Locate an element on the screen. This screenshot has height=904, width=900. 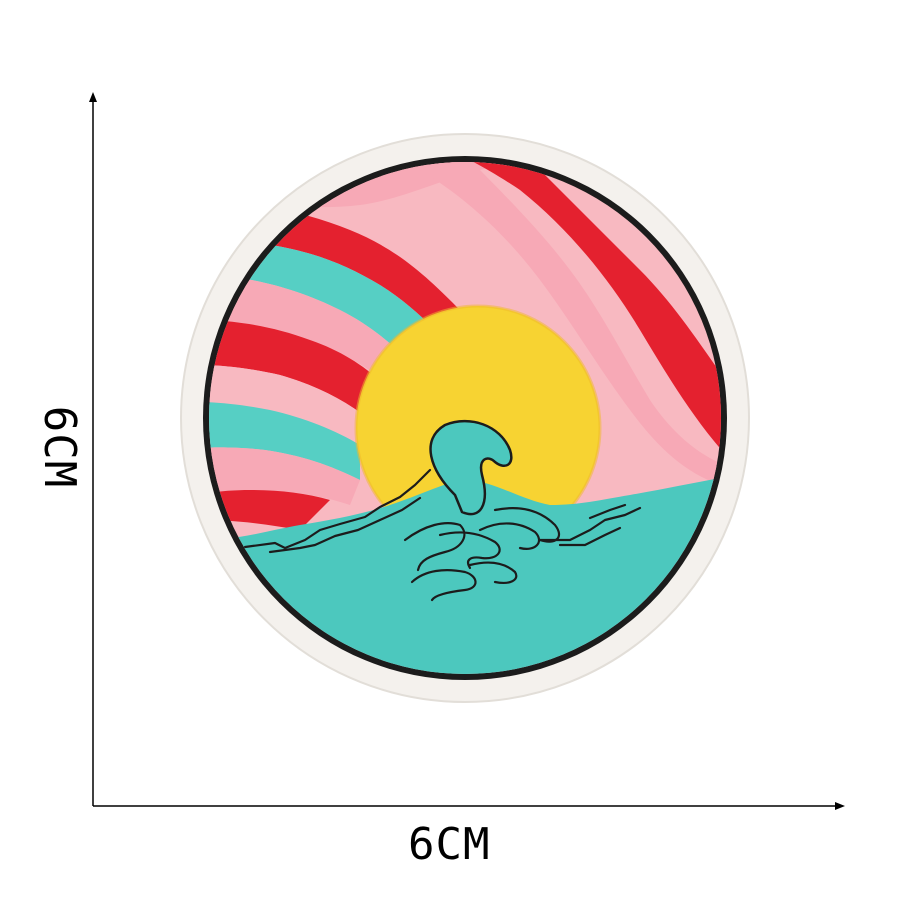
height-dimension-label: 6CM is located at coordinates (60, 447).